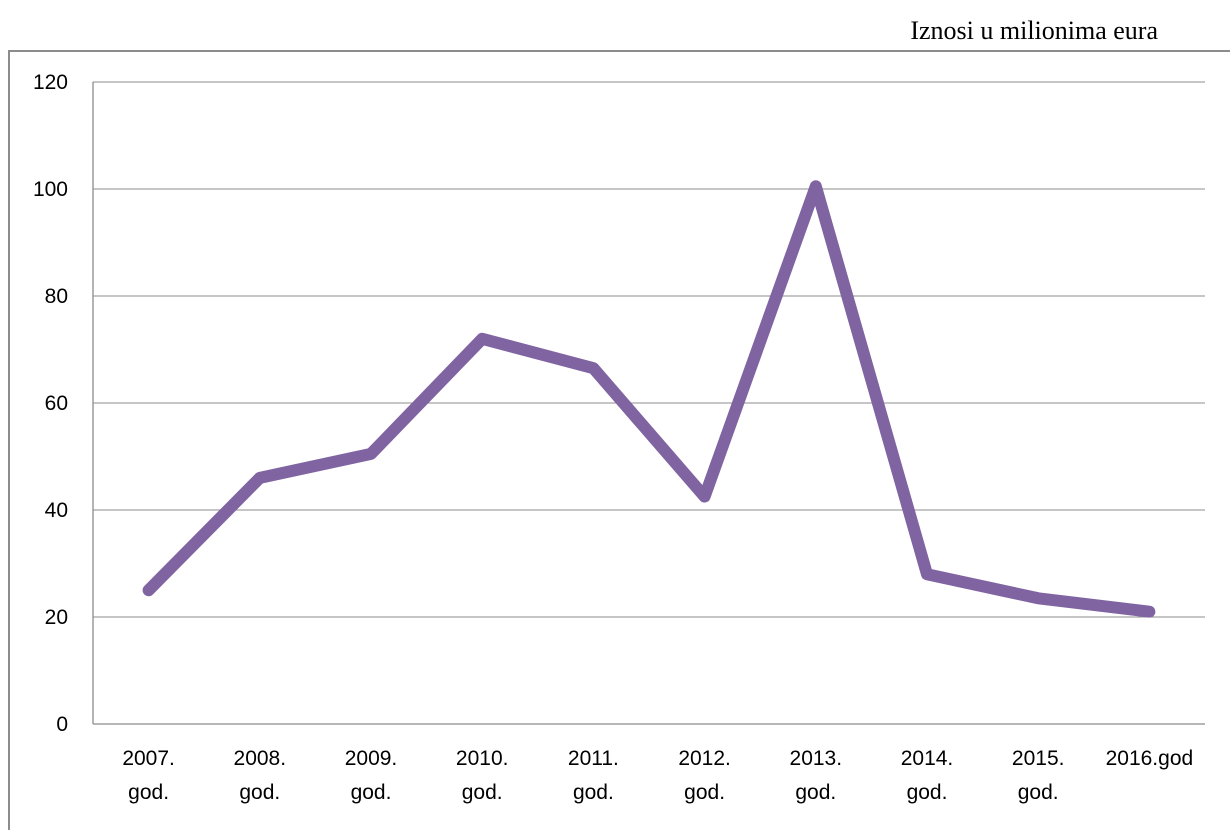 The height and width of the screenshot is (830, 1230). I want to click on y-tick-label-20: 20, so click(56, 617).